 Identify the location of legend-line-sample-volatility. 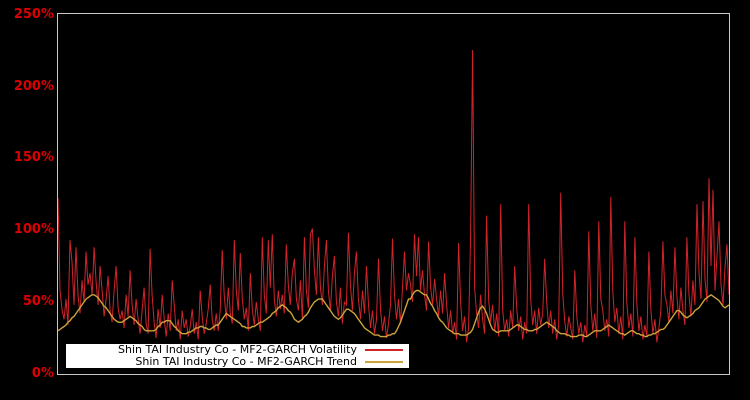
(384, 350).